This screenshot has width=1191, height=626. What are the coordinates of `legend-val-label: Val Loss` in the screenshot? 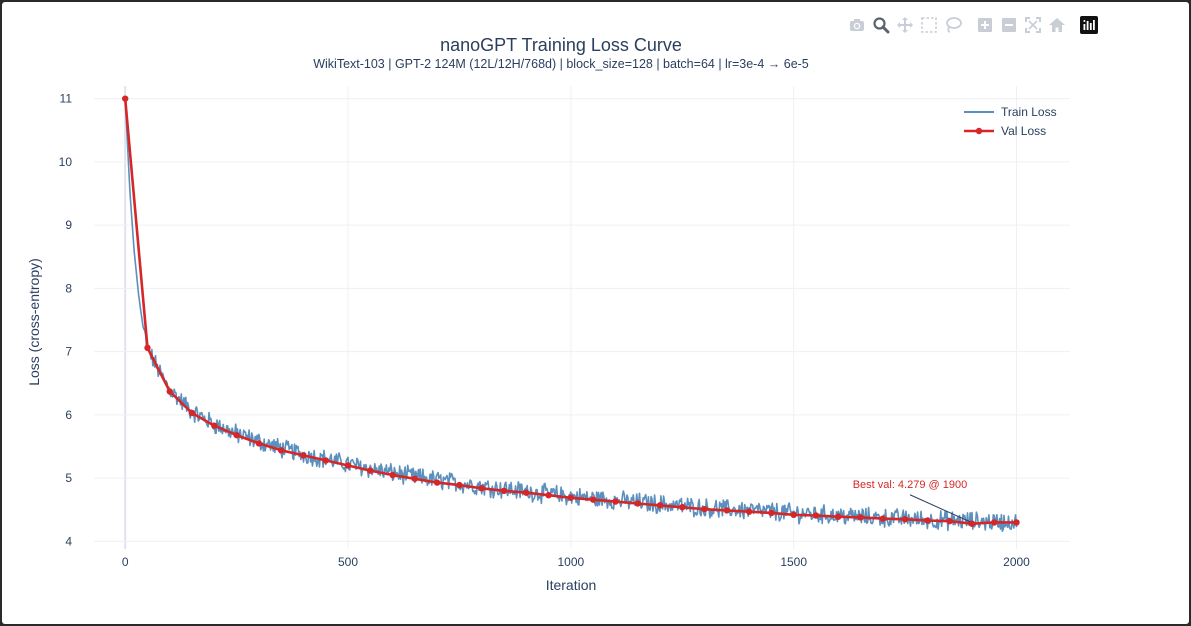 It's located at (1023, 131).